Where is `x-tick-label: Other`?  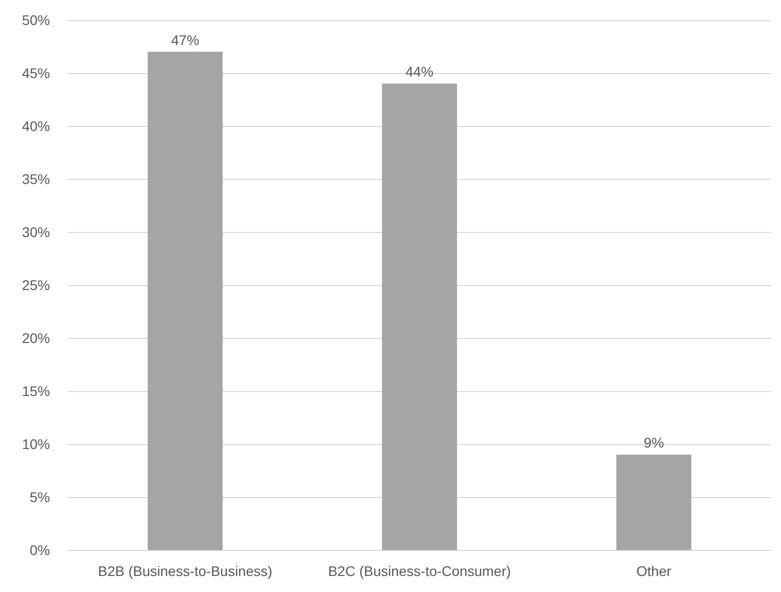 x-tick-label: Other is located at coordinates (654, 571).